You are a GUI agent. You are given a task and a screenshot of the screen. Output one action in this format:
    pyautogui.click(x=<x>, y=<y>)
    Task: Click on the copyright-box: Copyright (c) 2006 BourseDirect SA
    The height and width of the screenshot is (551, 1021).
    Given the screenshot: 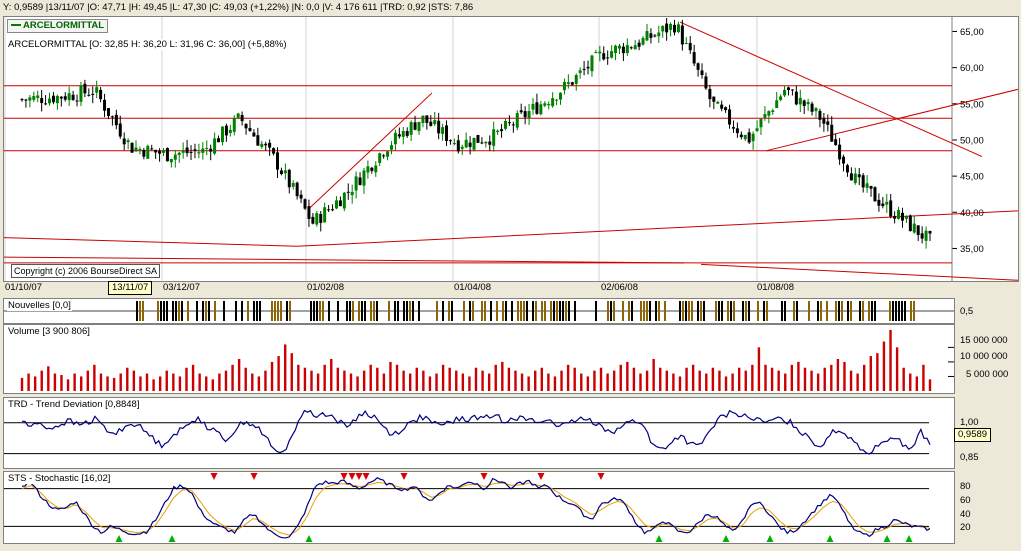 What is the action you would take?
    pyautogui.click(x=86, y=271)
    